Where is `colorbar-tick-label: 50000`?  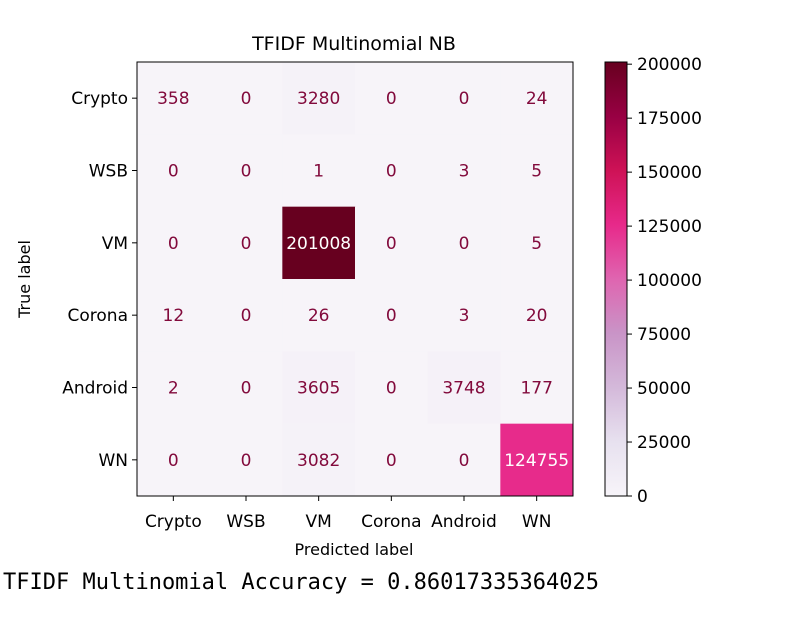
colorbar-tick-label: 50000 is located at coordinates (664, 389).